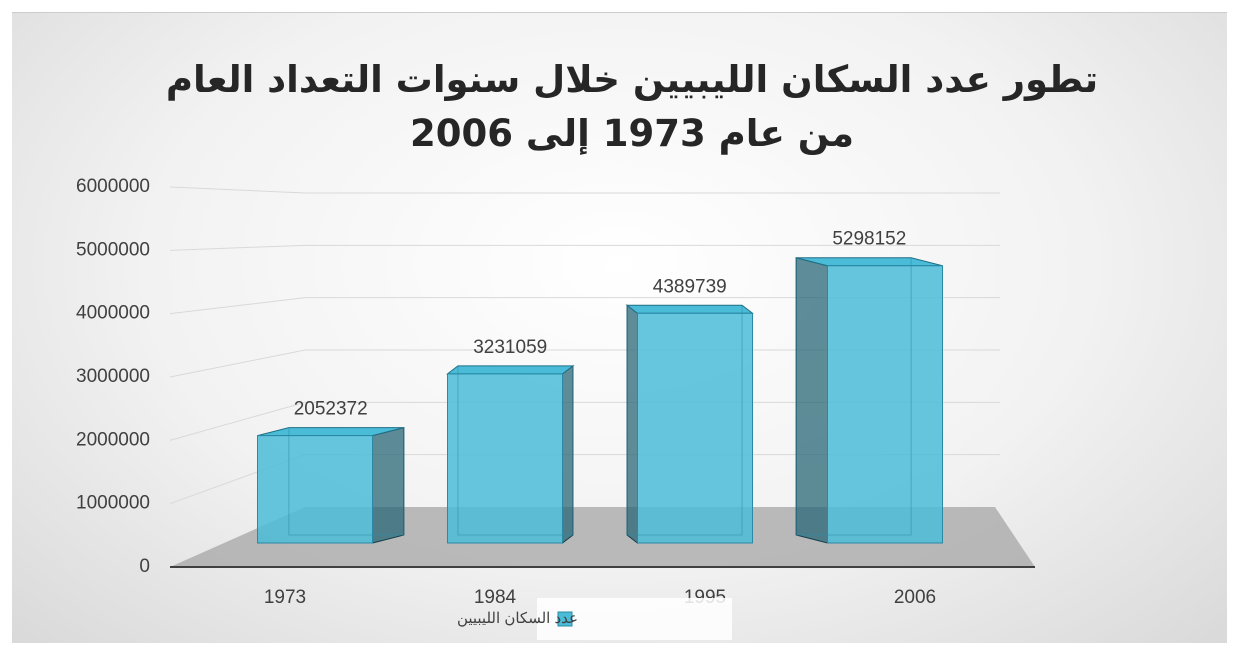  Describe the element at coordinates (113, 249) in the screenshot. I see `y-tick-label: 5000000` at that location.